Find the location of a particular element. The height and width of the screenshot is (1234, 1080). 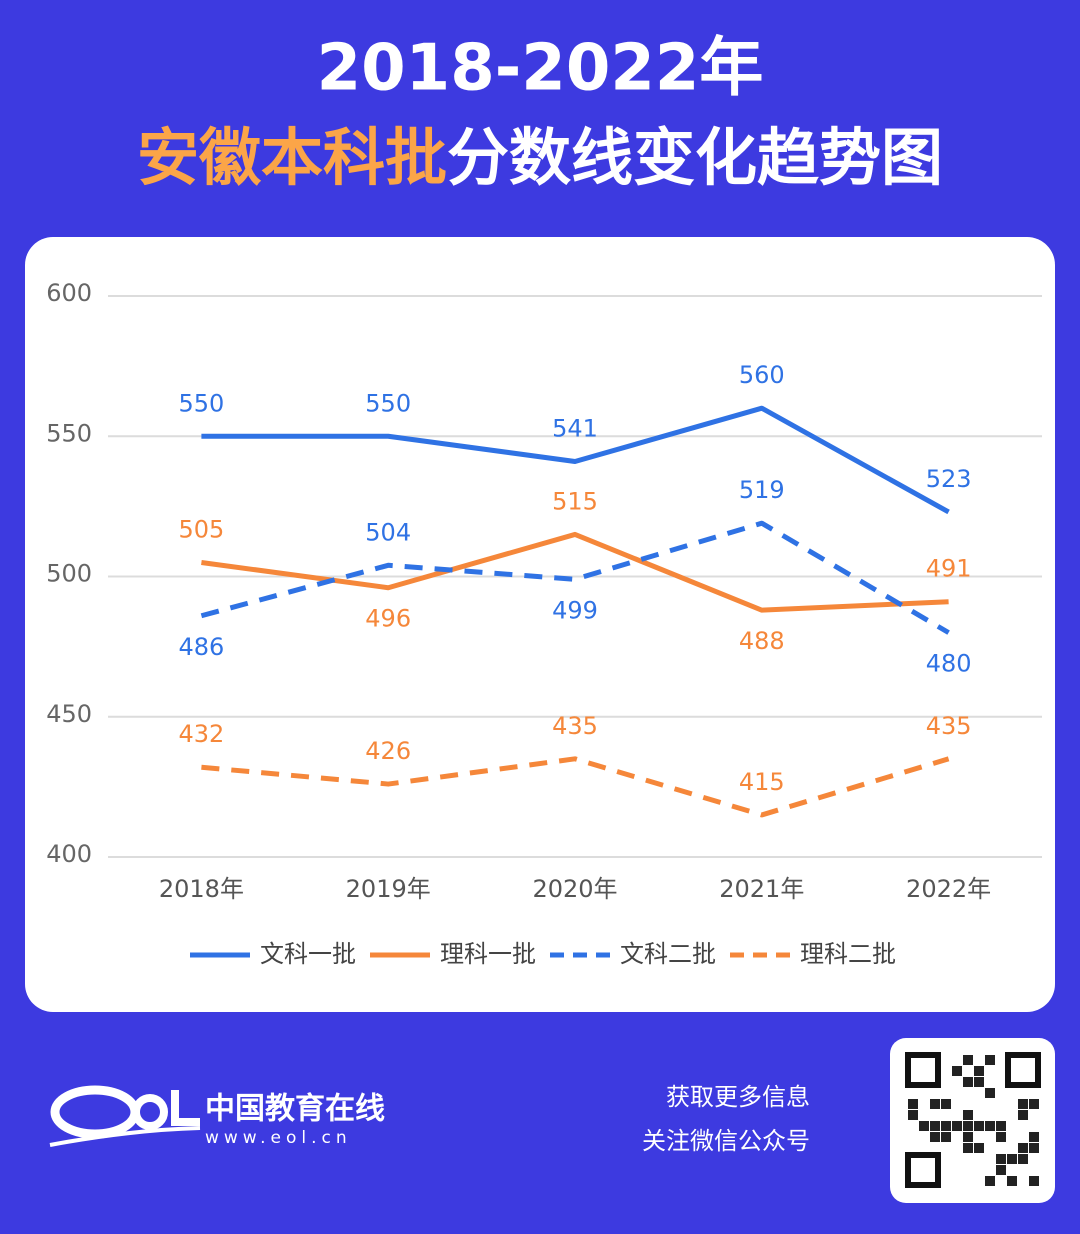

qr-code is located at coordinates (972, 1120).